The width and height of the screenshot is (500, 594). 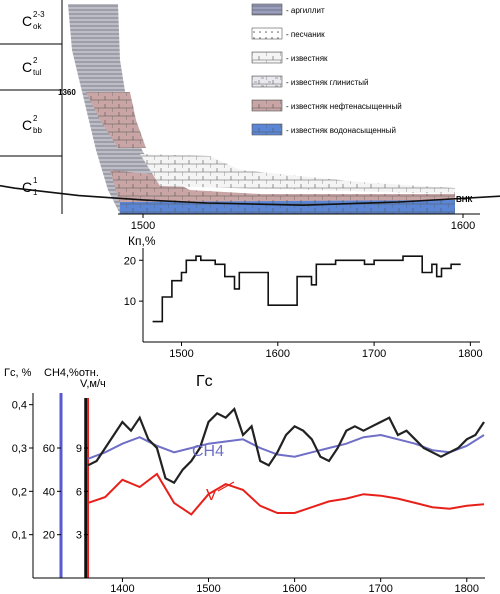 I want to click on strat-unit-label: C 2 bb, so click(x=32, y=124).